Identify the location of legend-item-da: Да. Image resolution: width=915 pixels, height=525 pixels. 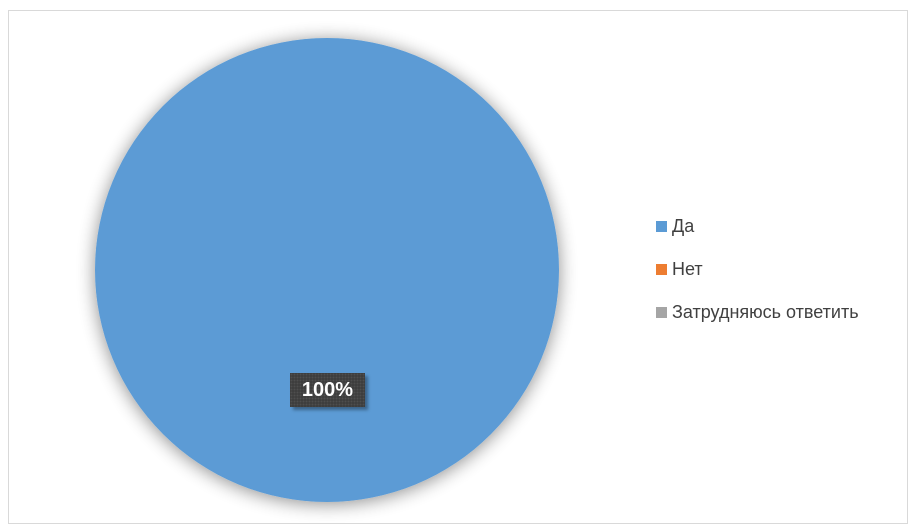
(781, 226).